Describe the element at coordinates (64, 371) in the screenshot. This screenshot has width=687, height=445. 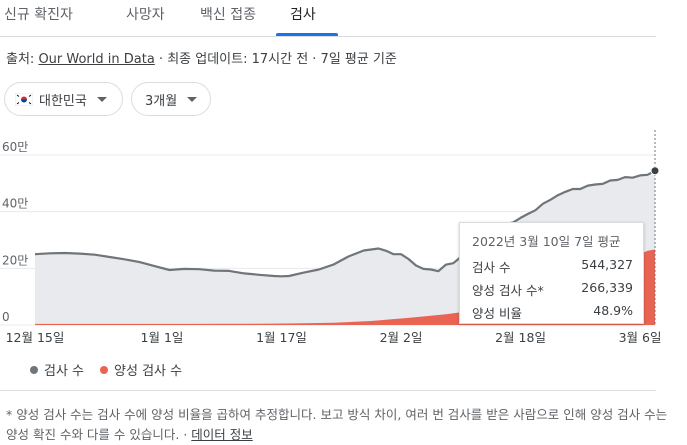
I see `legend-tests: 검사 수` at that location.